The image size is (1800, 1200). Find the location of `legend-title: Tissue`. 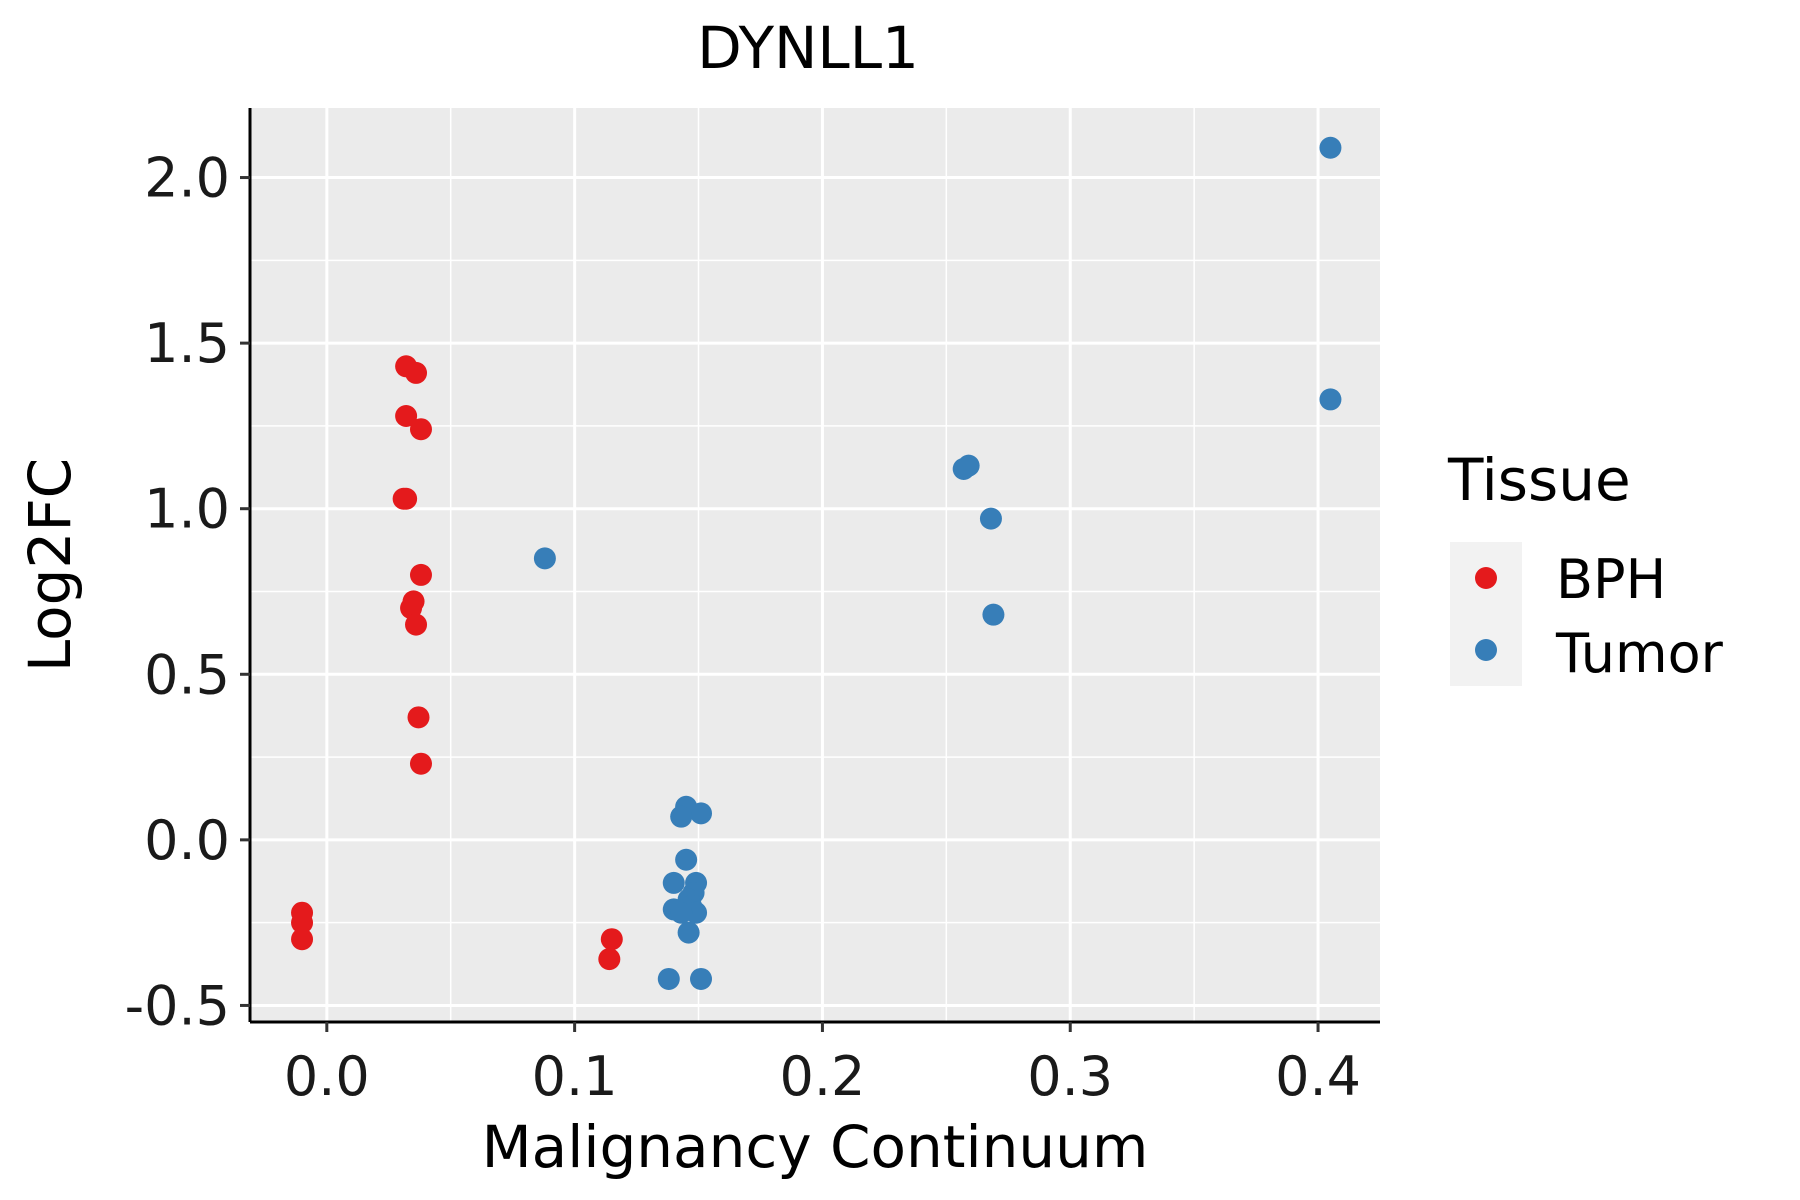

legend-title: Tissue is located at coordinates (1539, 480).